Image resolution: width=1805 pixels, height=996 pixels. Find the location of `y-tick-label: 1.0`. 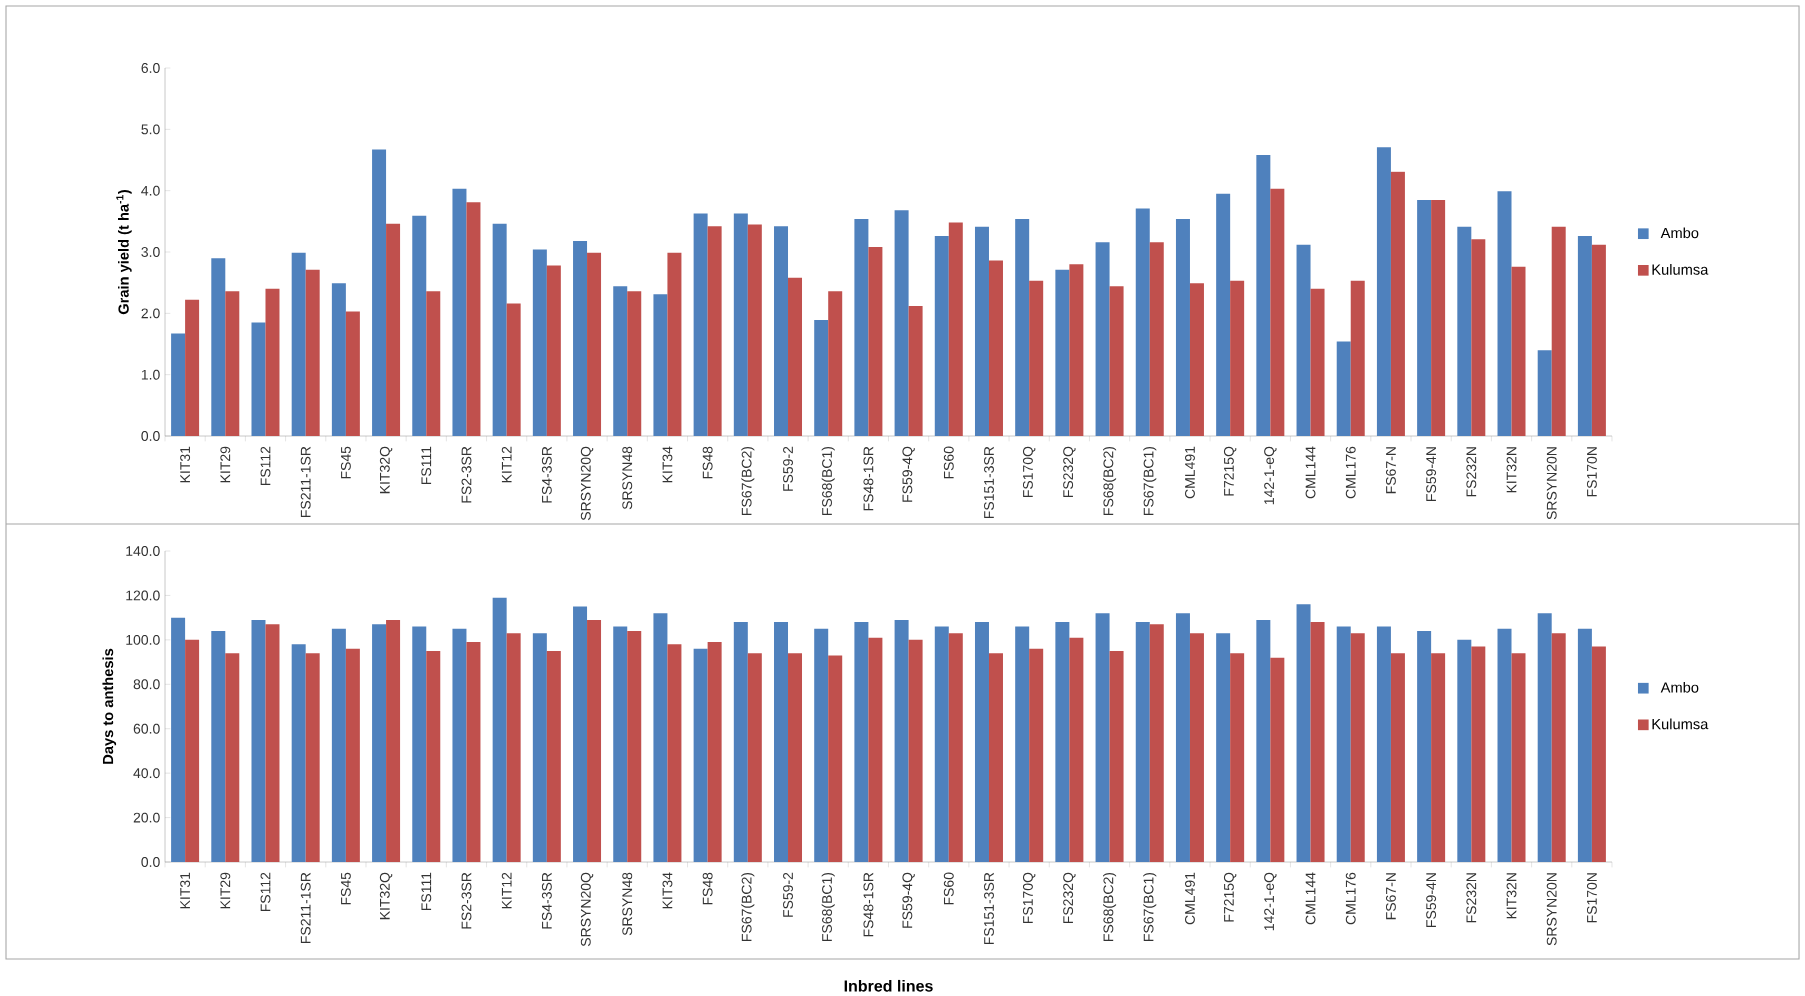

y-tick-label: 1.0 is located at coordinates (150, 374).